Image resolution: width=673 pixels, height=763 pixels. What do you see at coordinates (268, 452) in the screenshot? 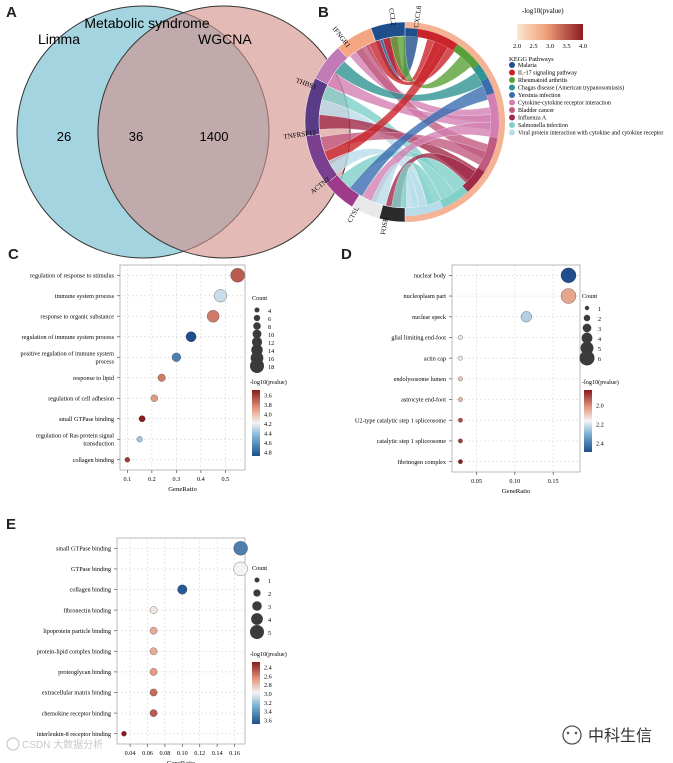
I see `color-legend-tick: 4.8` at bounding box center [268, 452].